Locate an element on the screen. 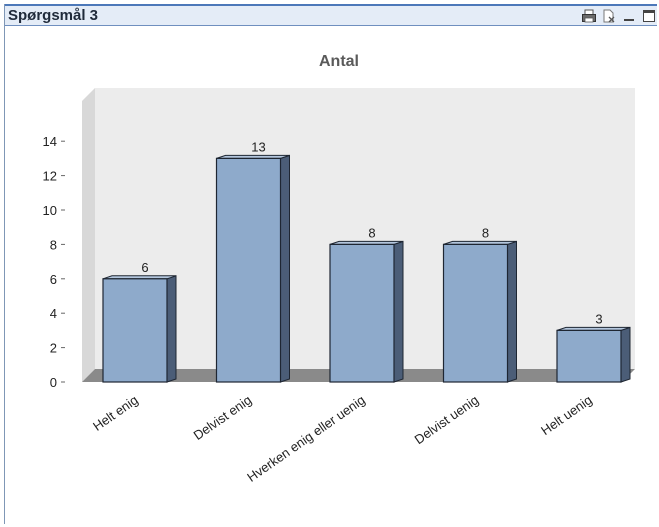 This screenshot has height=527, width=659. y-tick-label: 2 is located at coordinates (53, 348).